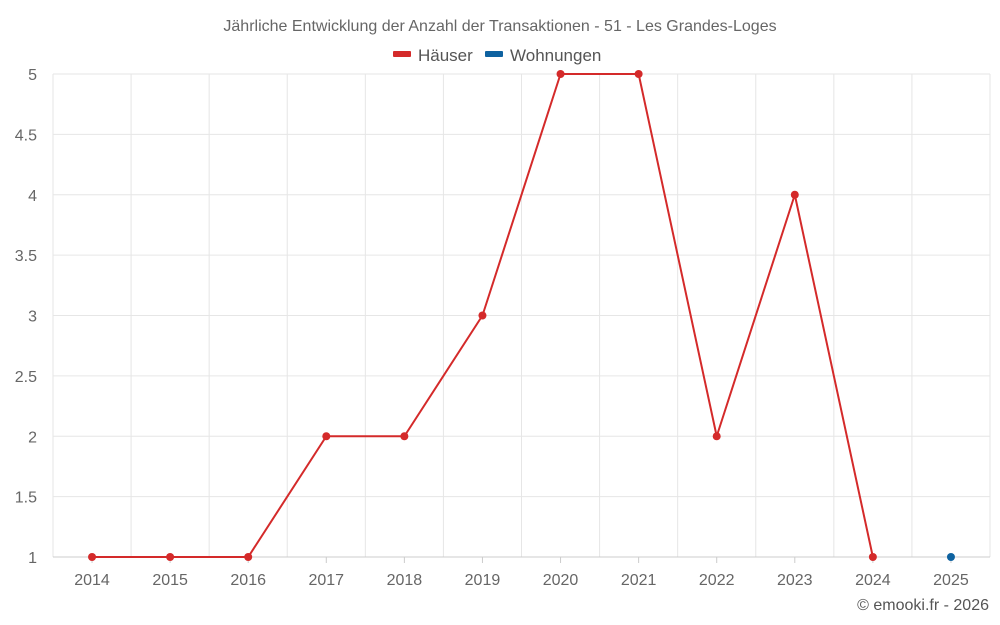 This screenshot has height=625, width=1000. I want to click on x-tick-label: 2022, so click(717, 580).